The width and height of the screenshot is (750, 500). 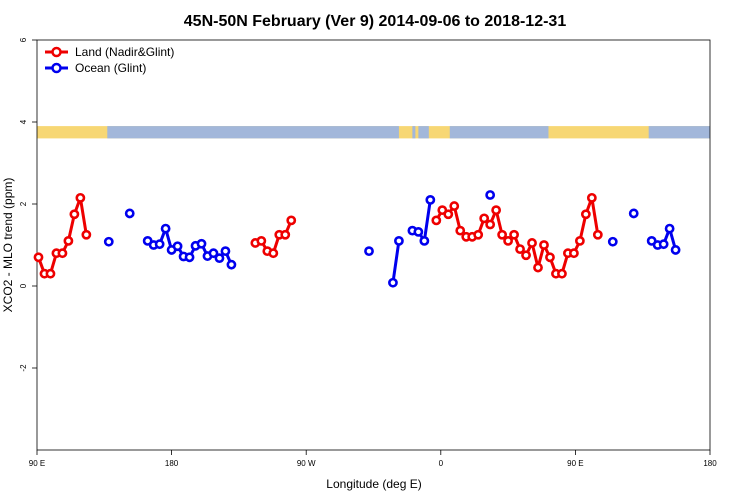 I want to click on y-tick-label-0: -2, so click(x=23, y=368).